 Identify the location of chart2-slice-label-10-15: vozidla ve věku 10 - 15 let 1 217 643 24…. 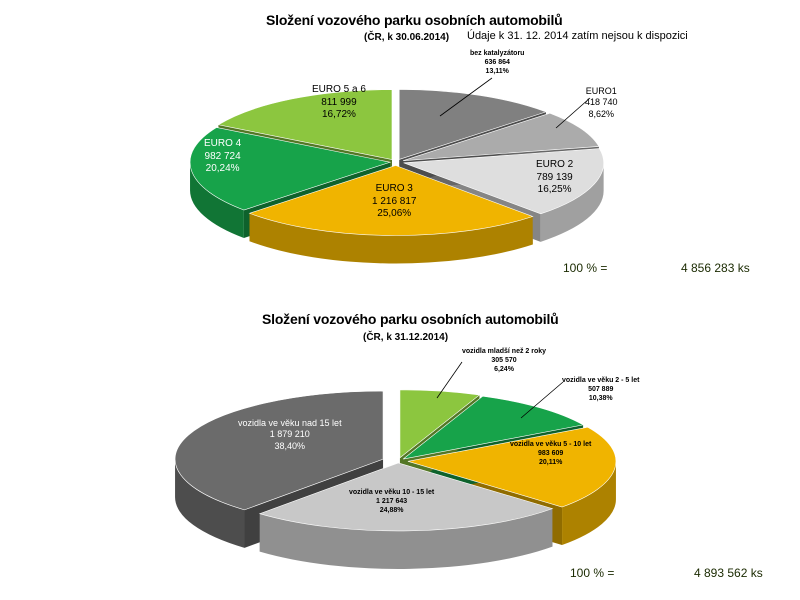
(392, 501).